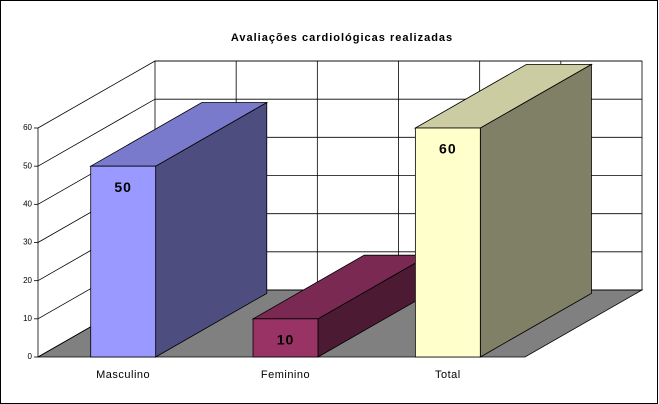 This screenshot has height=404, width=659. What do you see at coordinates (285, 375) in the screenshot?
I see `x-tick-label: Feminino` at bounding box center [285, 375].